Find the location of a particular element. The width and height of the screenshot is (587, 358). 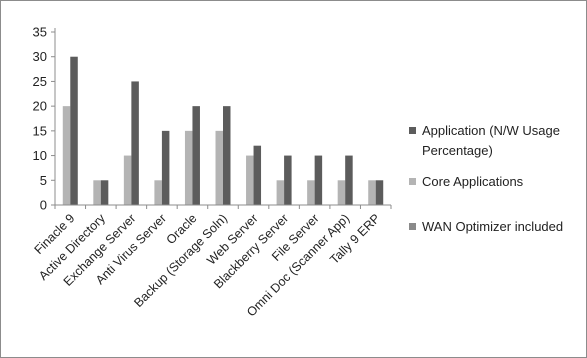

y-tick-label: 25 is located at coordinates (40, 81).